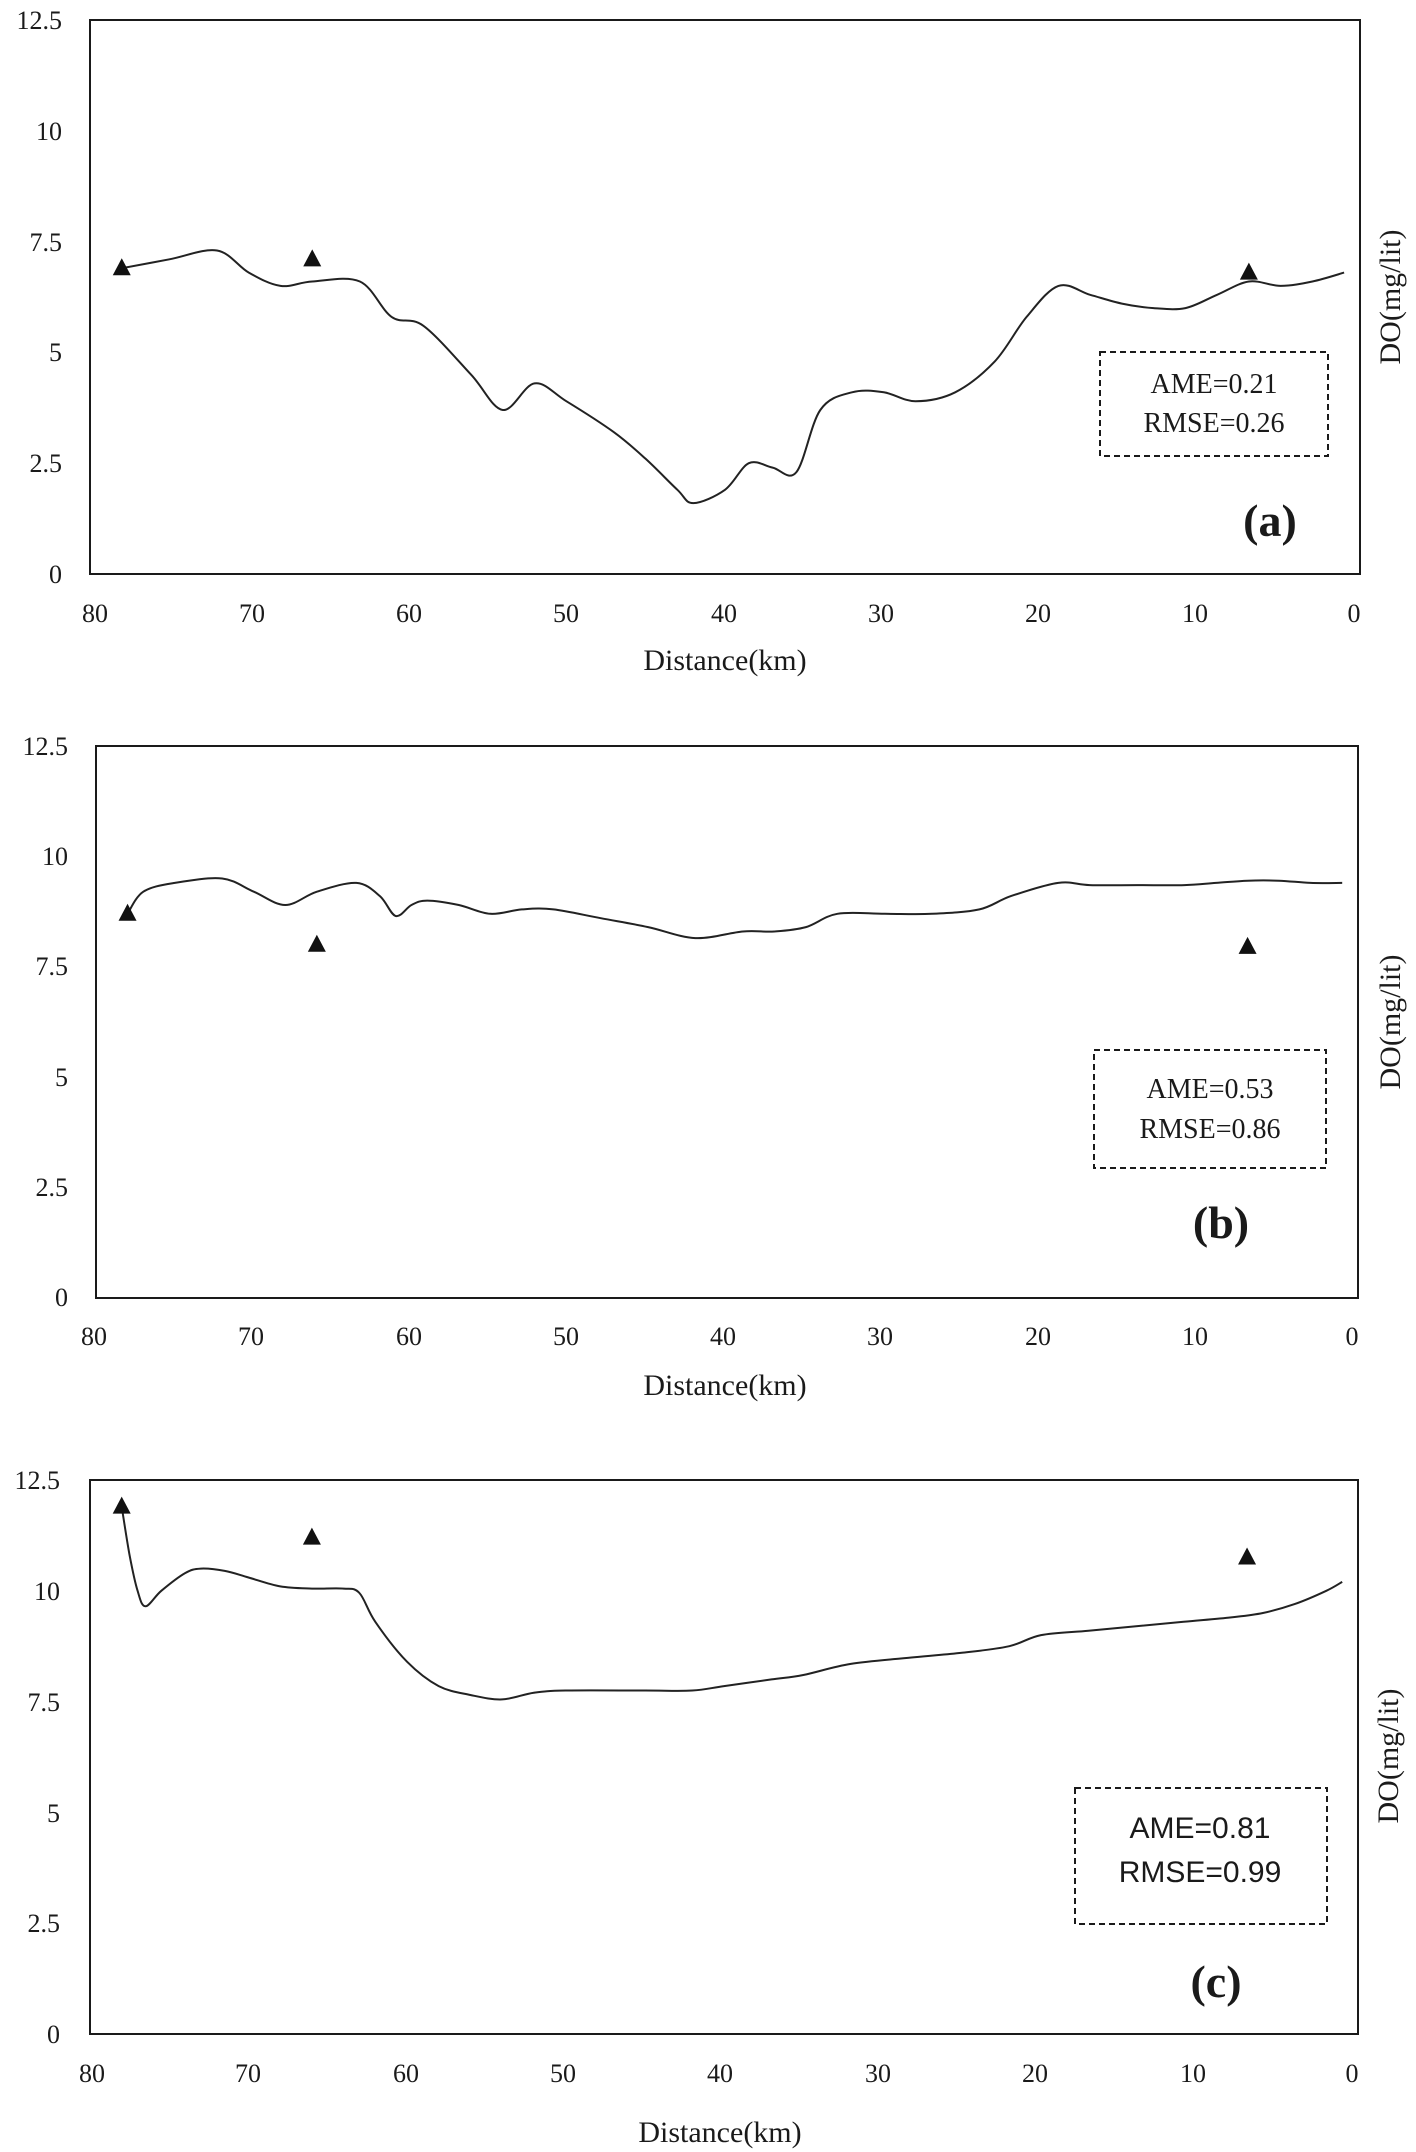 The width and height of the screenshot is (1416, 2152). What do you see at coordinates (1213, 384) in the screenshot?
I see `ame-stat: AME=0.21` at bounding box center [1213, 384].